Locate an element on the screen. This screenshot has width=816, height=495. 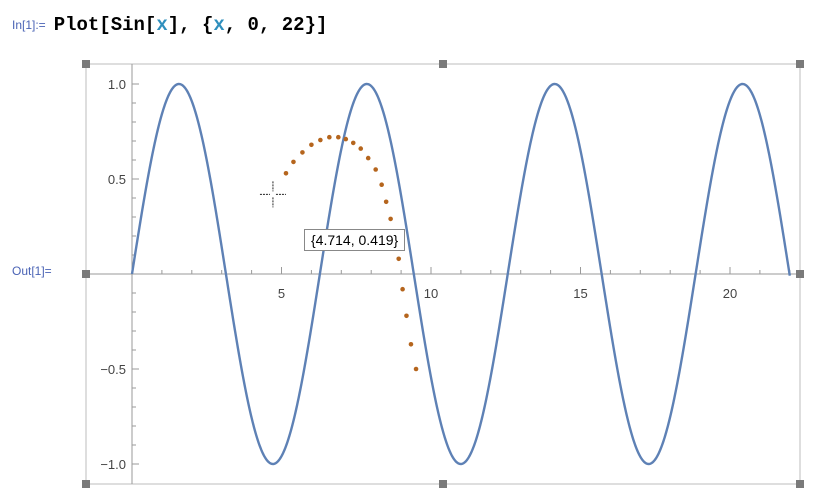
code-text: ], { is located at coordinates (190, 25).